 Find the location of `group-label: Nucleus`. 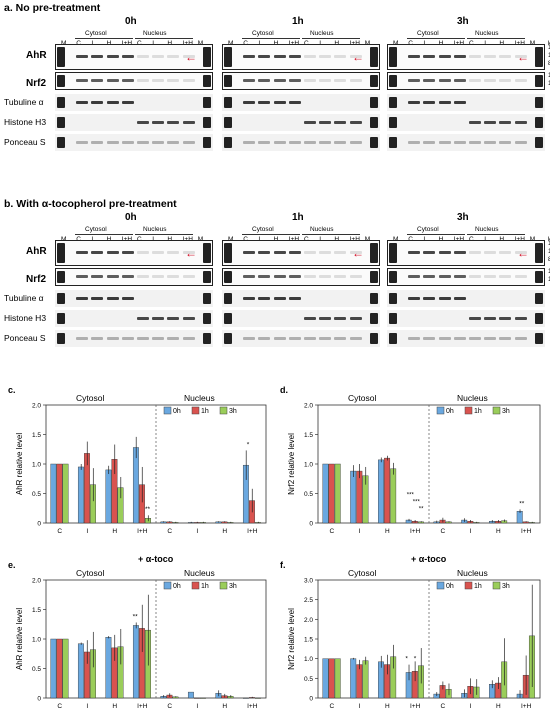

group-label: Nucleus is located at coordinates (472, 398).